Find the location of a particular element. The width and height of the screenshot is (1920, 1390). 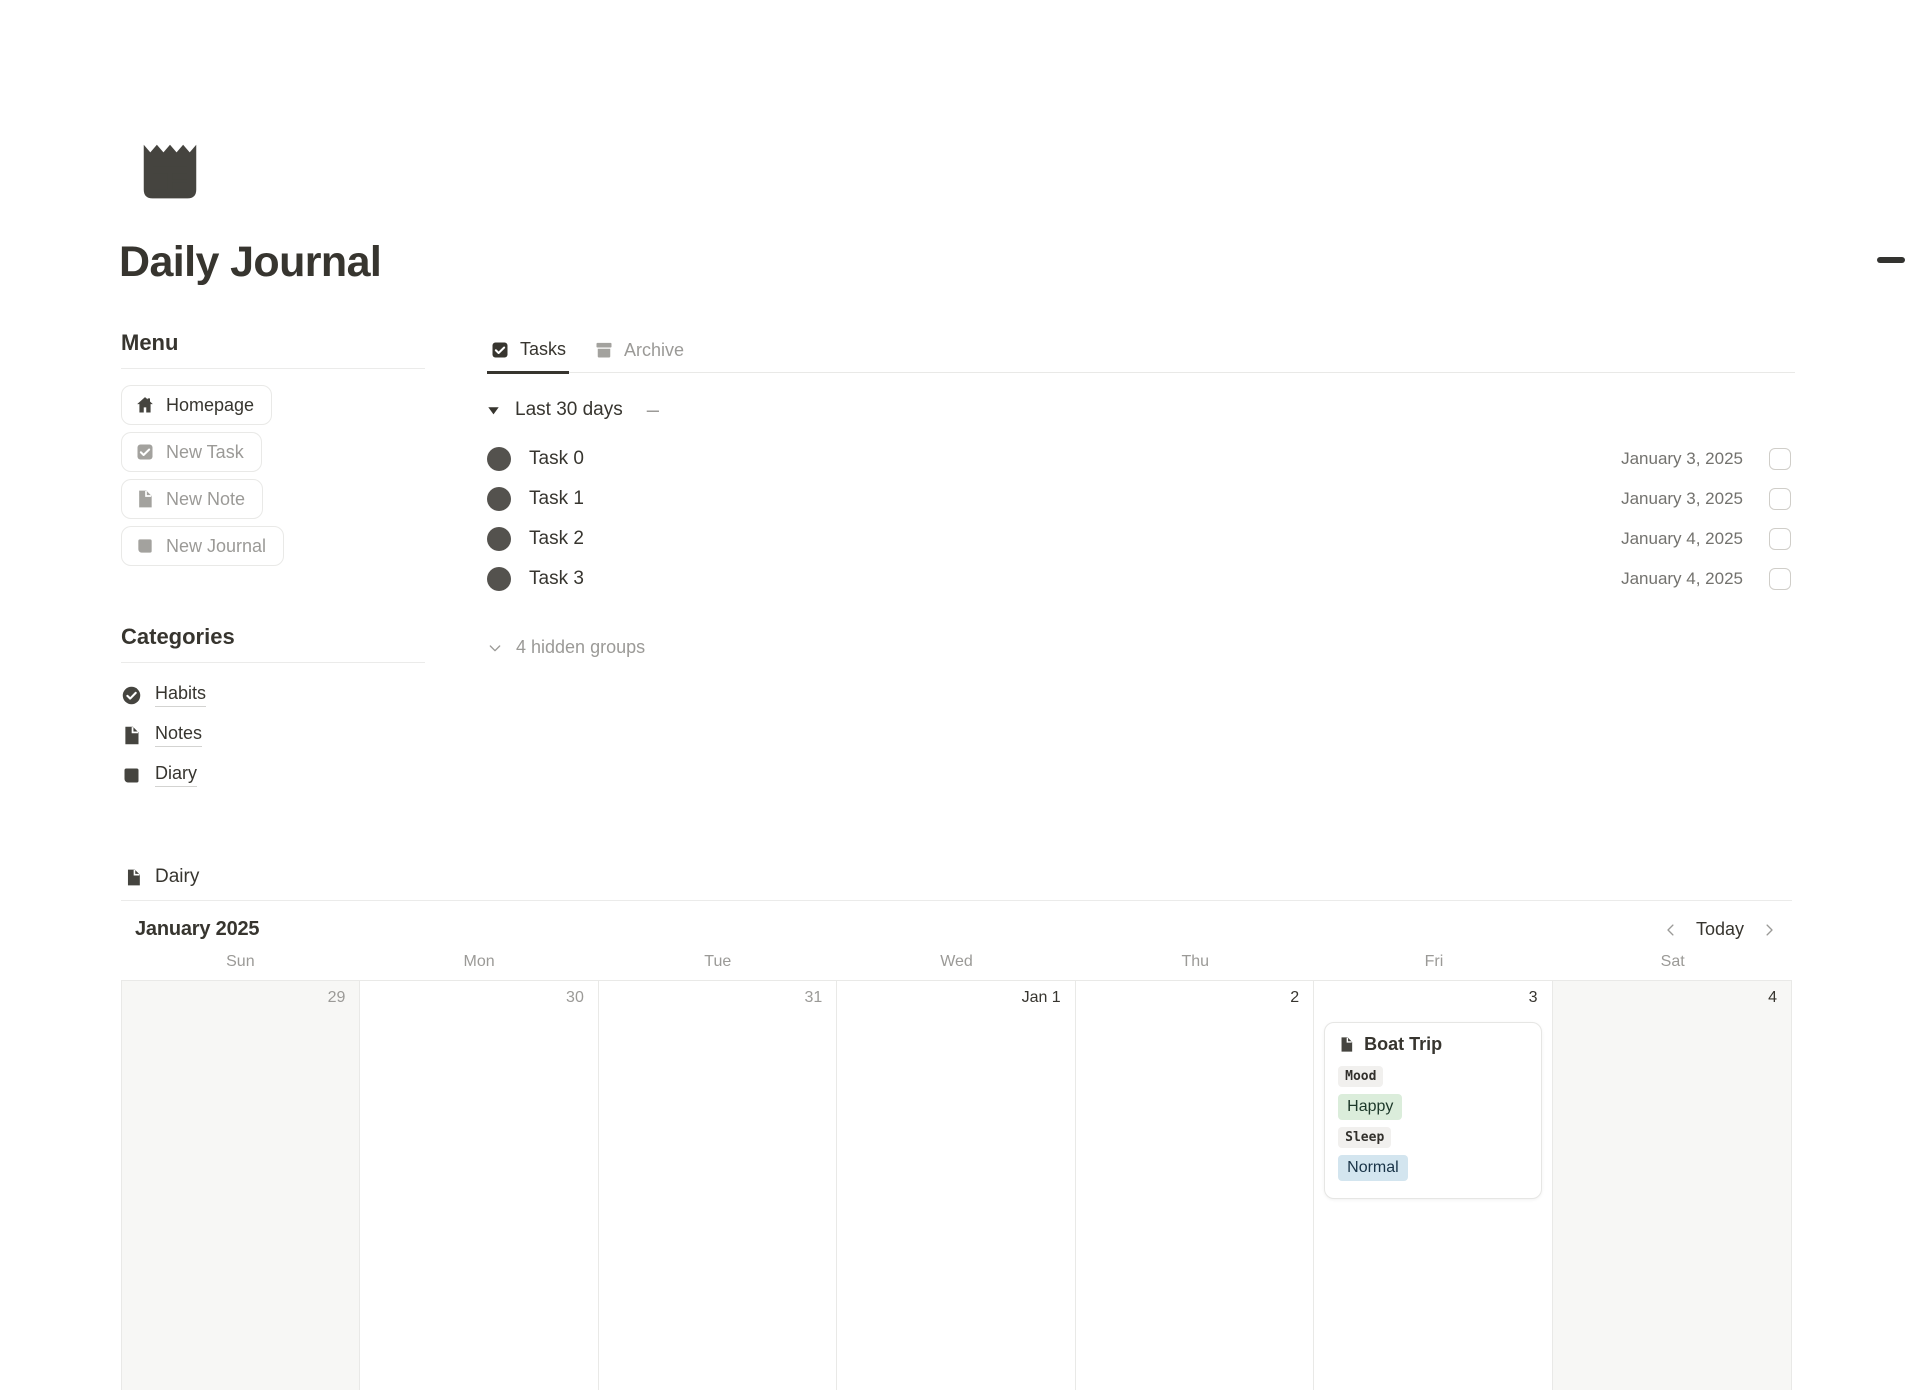

weekday-label: Sat is located at coordinates (1672, 961).